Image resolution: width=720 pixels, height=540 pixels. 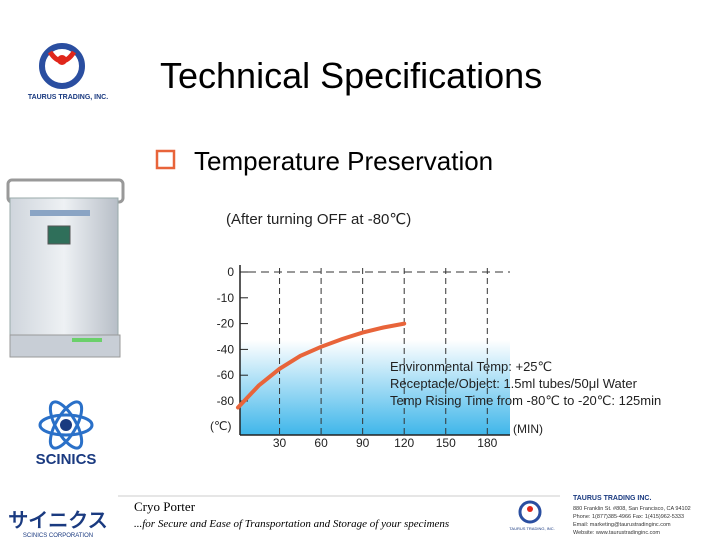 I want to click on y-tick-label: -20, so click(x=226, y=324).